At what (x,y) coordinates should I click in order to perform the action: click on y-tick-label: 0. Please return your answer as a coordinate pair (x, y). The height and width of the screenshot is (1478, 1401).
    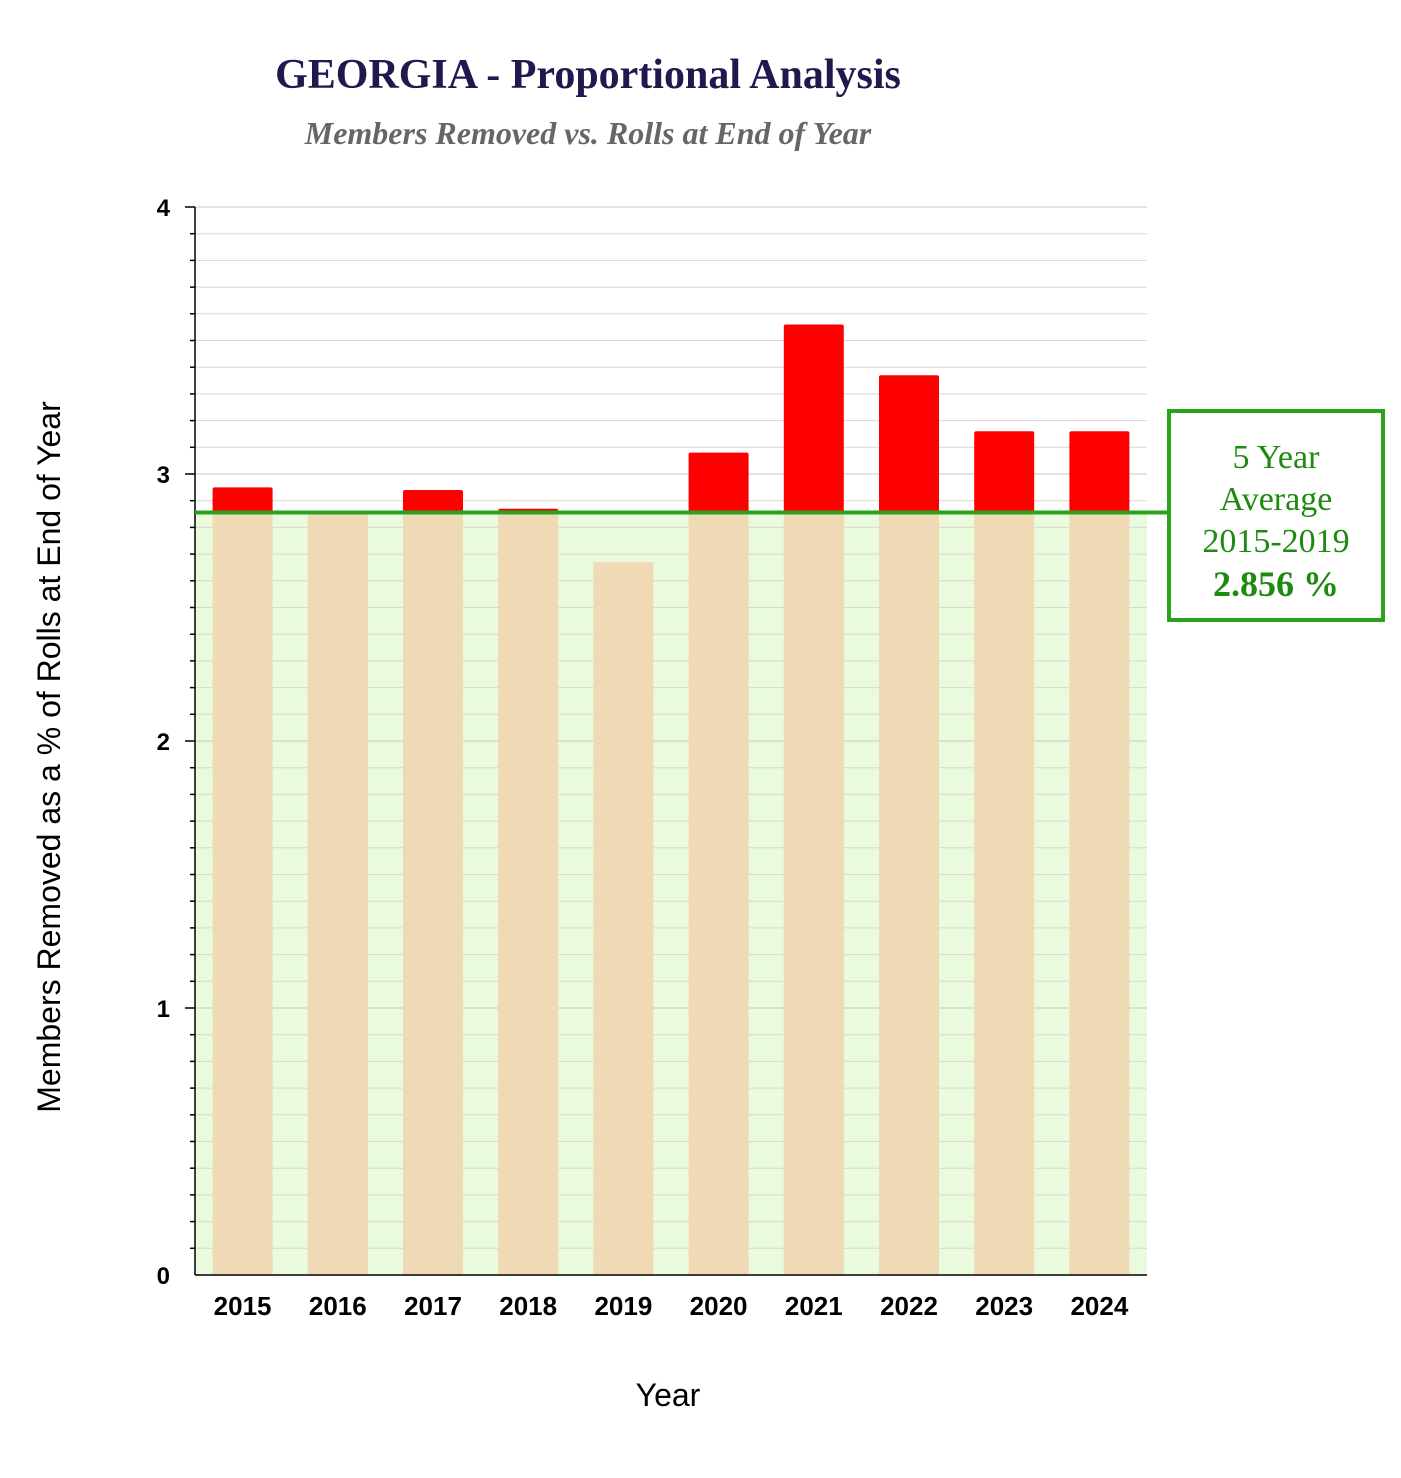
    Looking at the image, I should click on (163, 1276).